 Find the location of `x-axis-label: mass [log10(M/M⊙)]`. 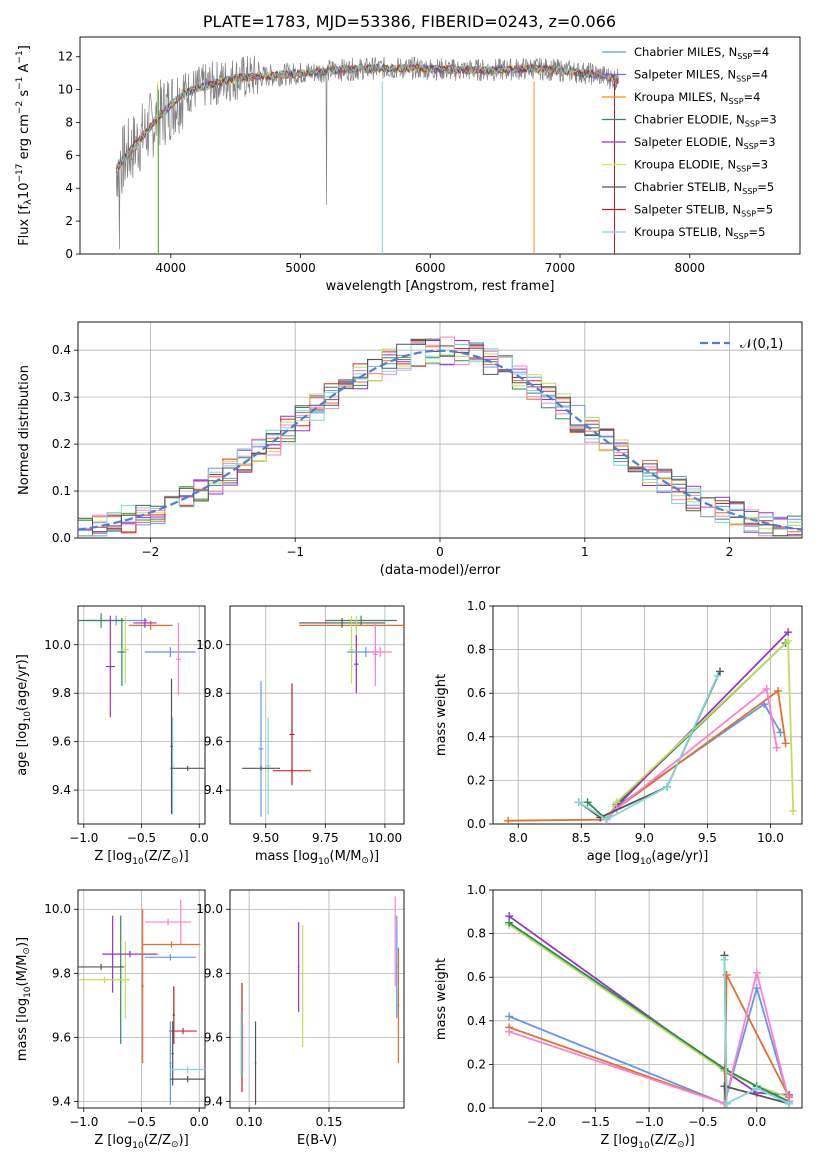

x-axis-label: mass [log10(M/M⊙)] is located at coordinates (317, 858).